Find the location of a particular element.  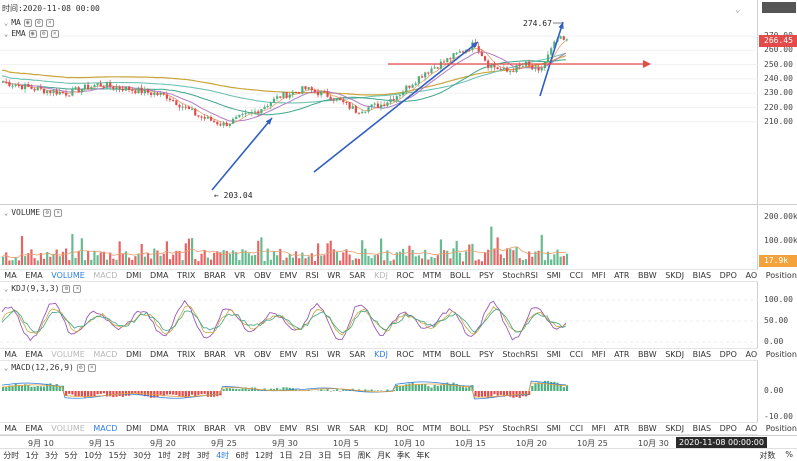

indicator-tab-ema: EMA is located at coordinates (34, 428).